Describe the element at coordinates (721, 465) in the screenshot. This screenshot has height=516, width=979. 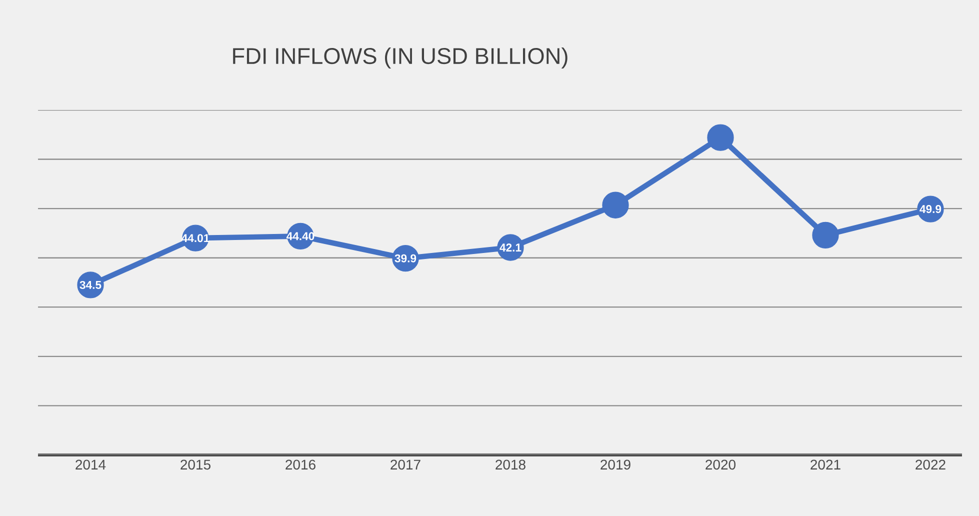
I see `x-tick-label: 2020` at that location.